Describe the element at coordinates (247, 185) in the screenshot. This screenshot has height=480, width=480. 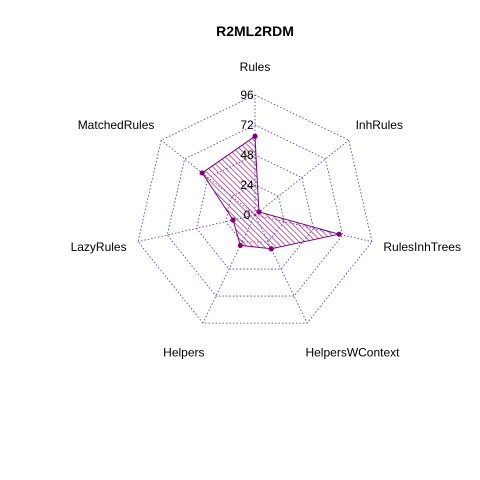
I see `tick-label-24: 24` at that location.